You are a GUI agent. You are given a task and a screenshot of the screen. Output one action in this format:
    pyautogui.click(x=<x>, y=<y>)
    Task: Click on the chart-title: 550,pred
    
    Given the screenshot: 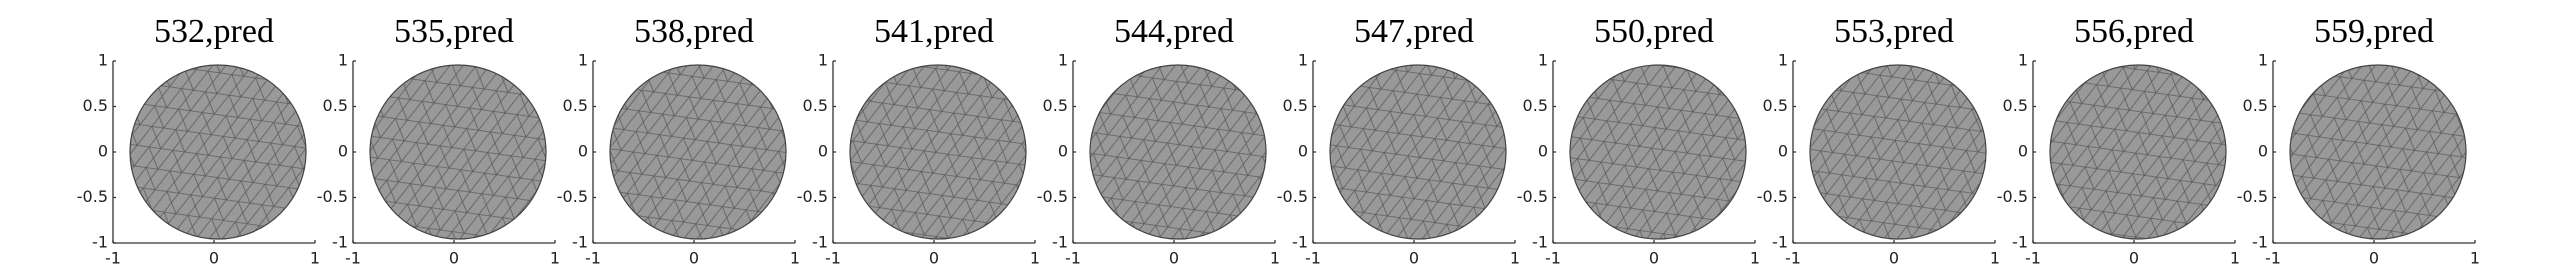 What is the action you would take?
    pyautogui.click(x=1654, y=31)
    